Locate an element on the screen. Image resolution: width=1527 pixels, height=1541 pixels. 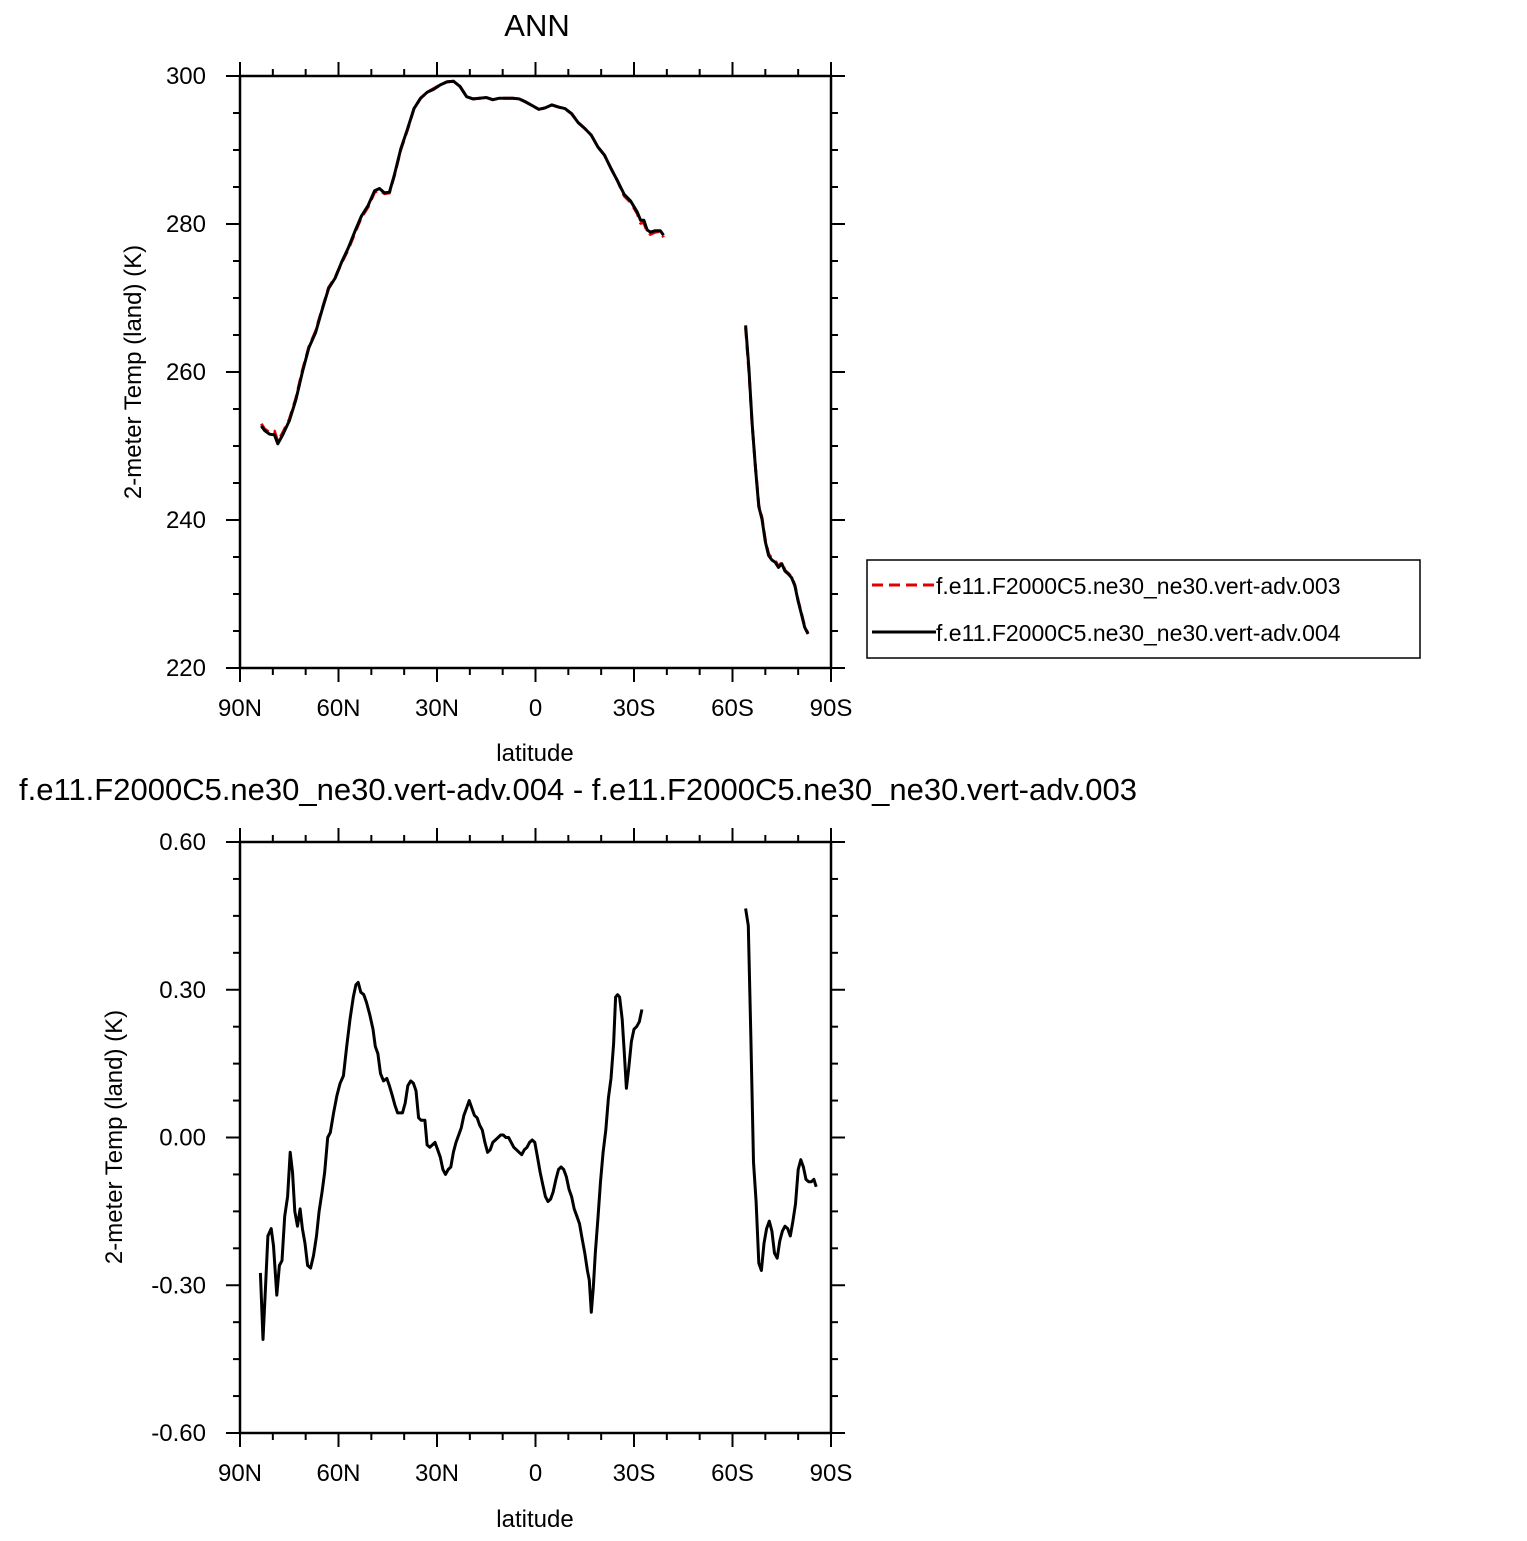
bottom-panel-y-tick-label: -0.60 is located at coordinates (178, 1433).